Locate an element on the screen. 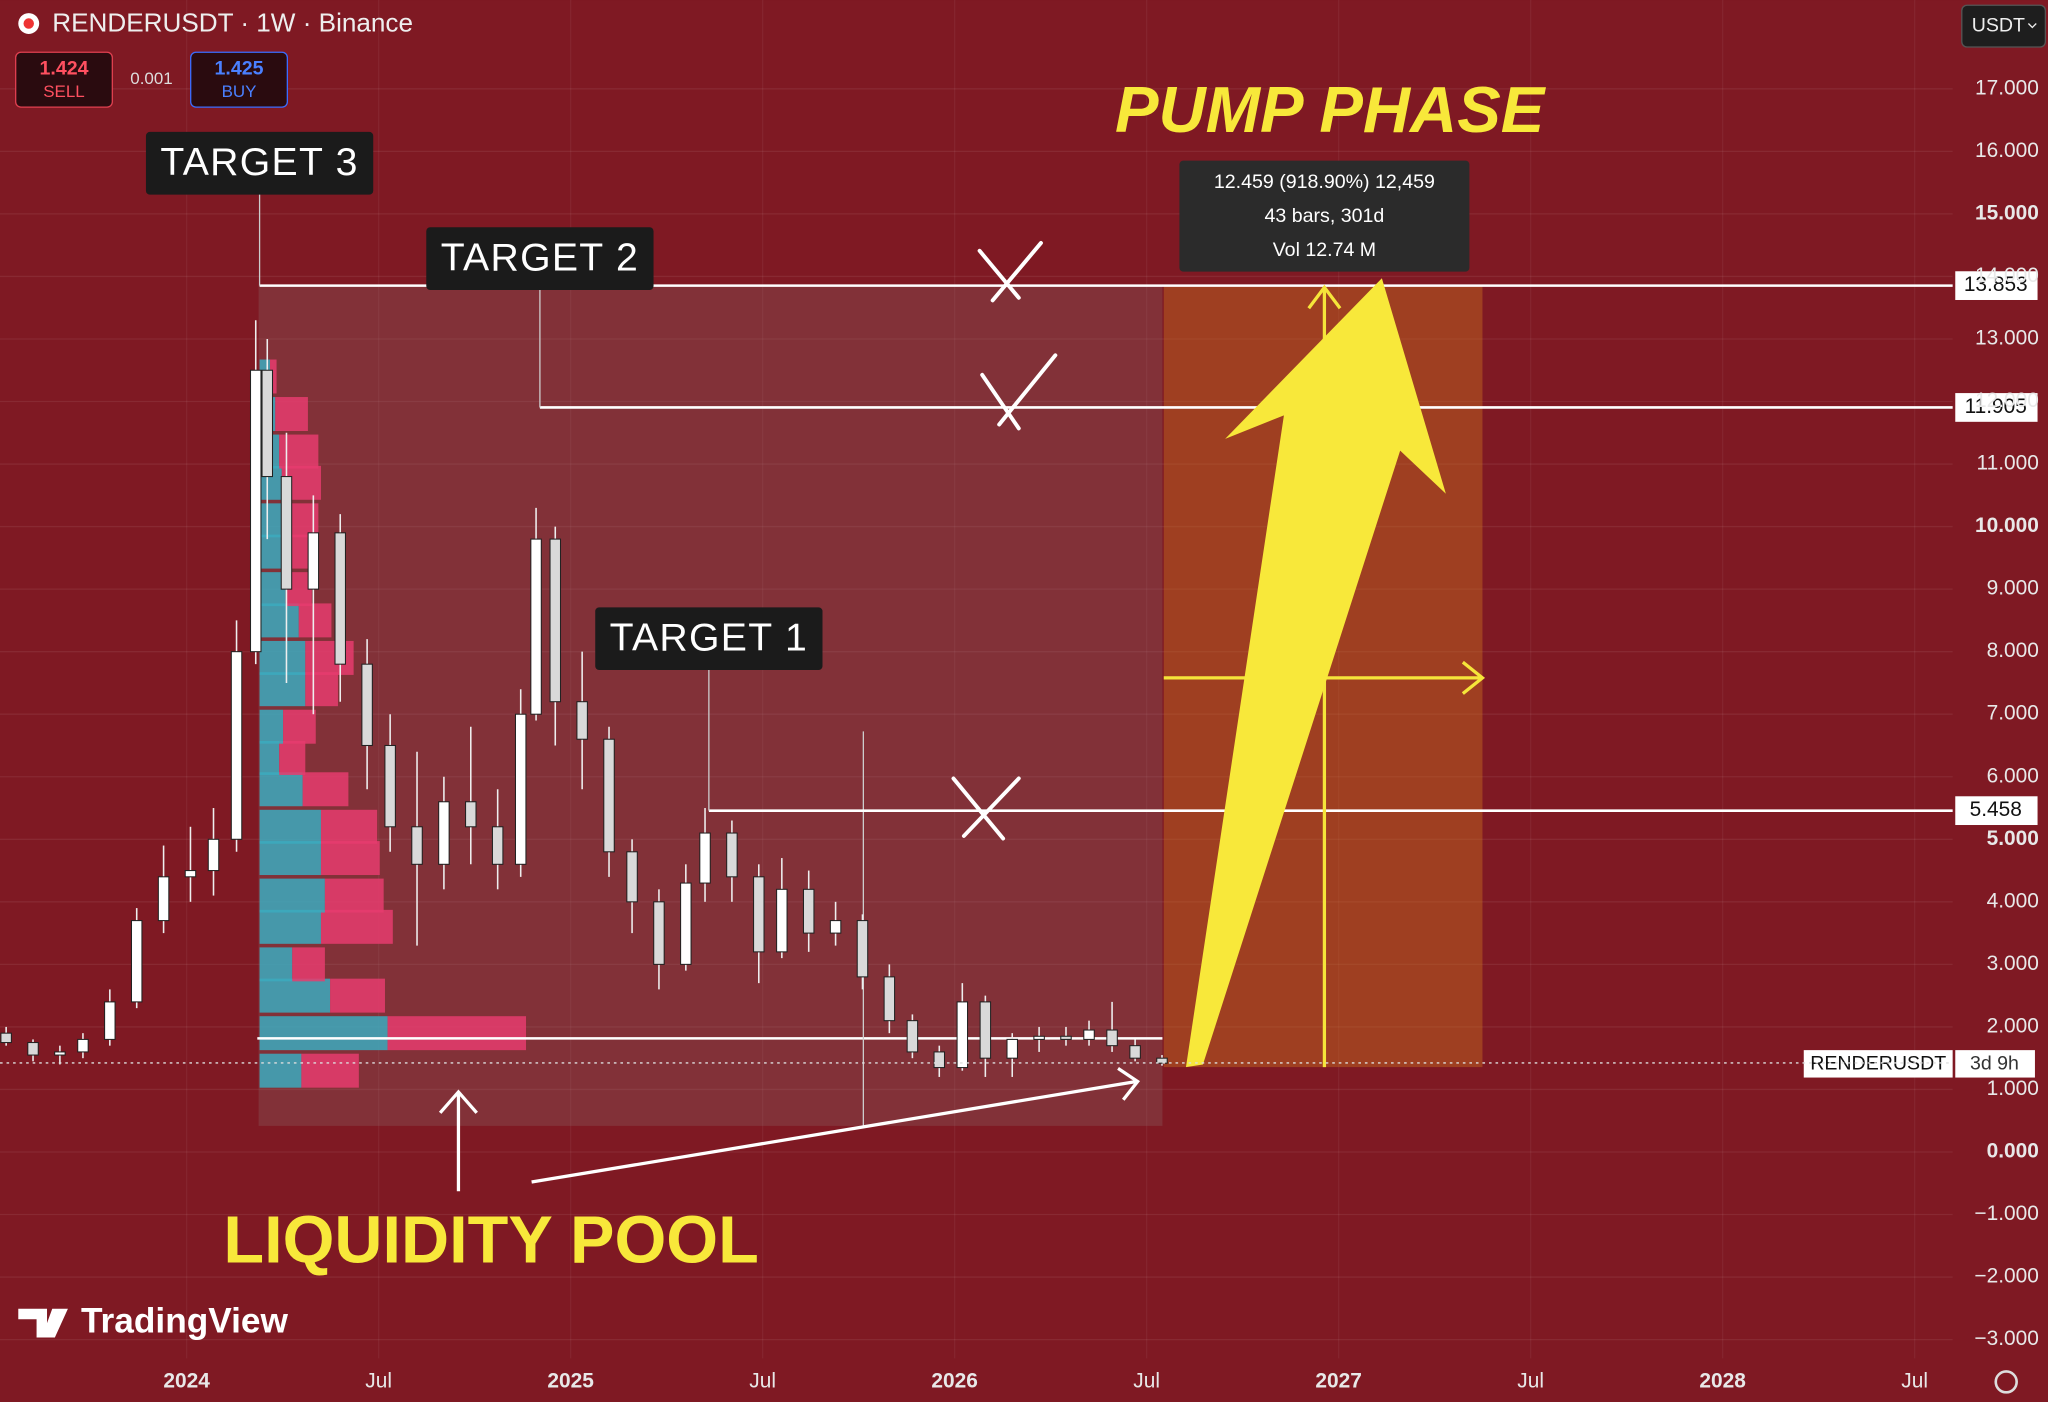  target-label: TARGET 3 is located at coordinates (259, 162).